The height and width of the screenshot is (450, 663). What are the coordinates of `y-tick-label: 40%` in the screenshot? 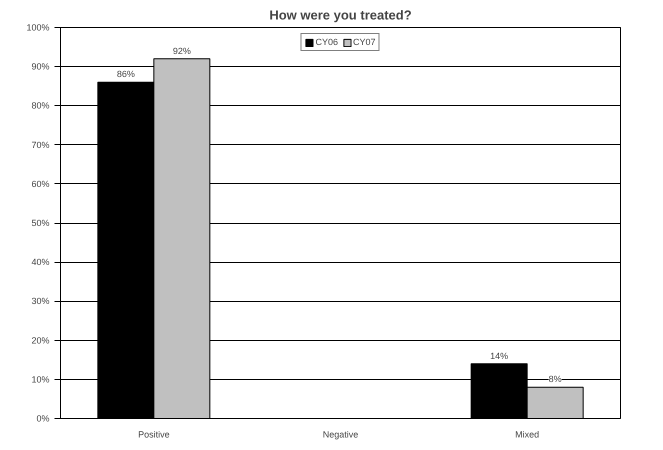 It's located at (40, 262).